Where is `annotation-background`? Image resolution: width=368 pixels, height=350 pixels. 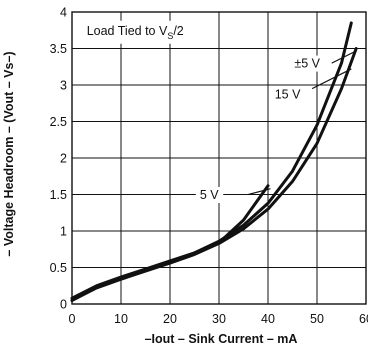 annotation-background is located at coordinates (135, 32).